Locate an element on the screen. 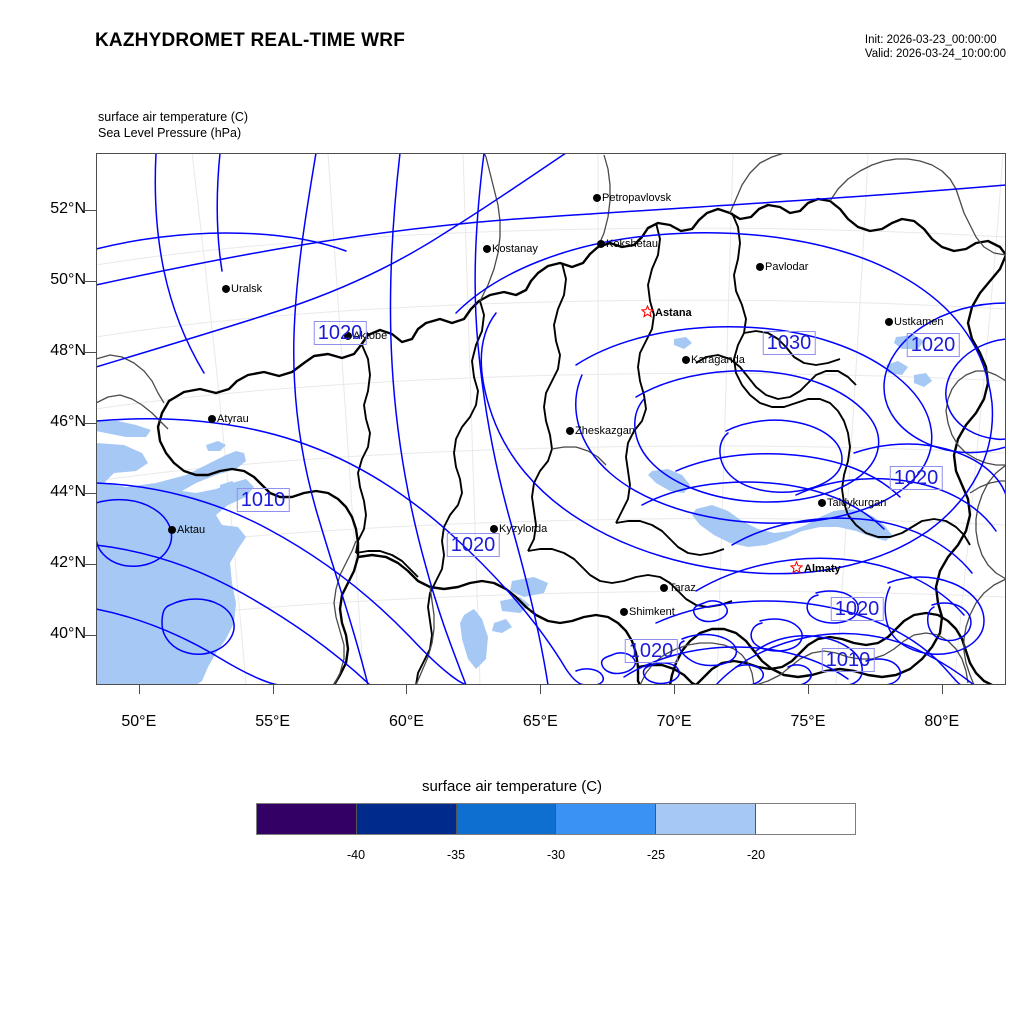 The image size is (1024, 1024). city-label: Astana is located at coordinates (673, 313).